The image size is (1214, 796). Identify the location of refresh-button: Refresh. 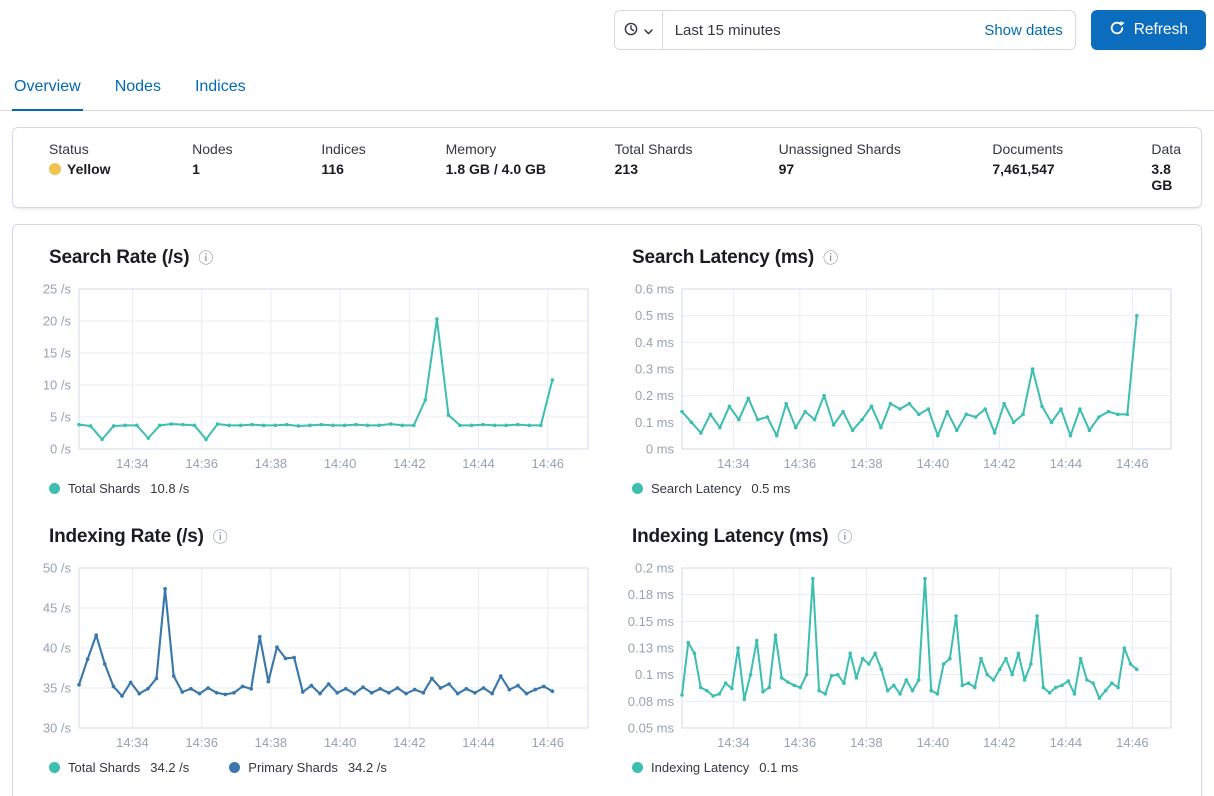
(1148, 30).